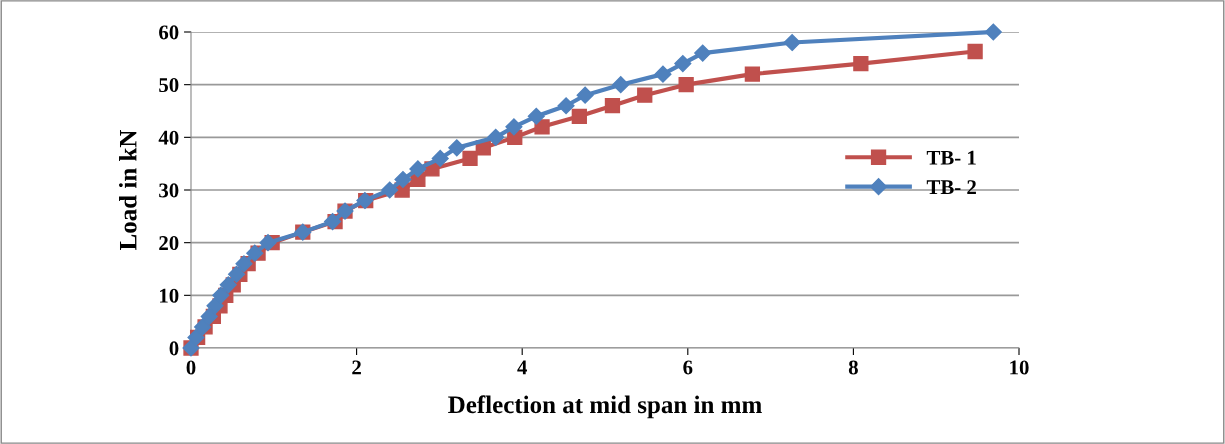 The height and width of the screenshot is (444, 1225). Describe the element at coordinates (174, 348) in the screenshot. I see `y-tick-label: 0` at that location.